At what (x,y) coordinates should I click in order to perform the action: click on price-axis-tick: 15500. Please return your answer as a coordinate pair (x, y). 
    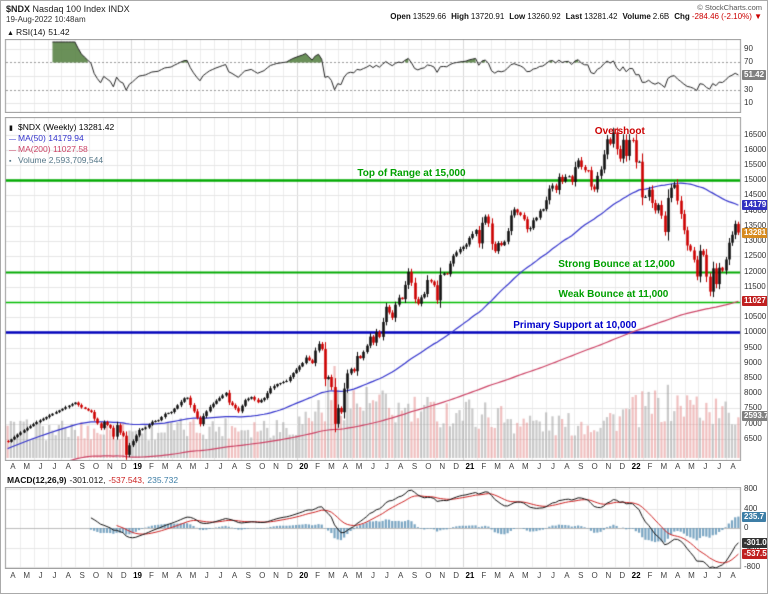
    Looking at the image, I should click on (755, 165).